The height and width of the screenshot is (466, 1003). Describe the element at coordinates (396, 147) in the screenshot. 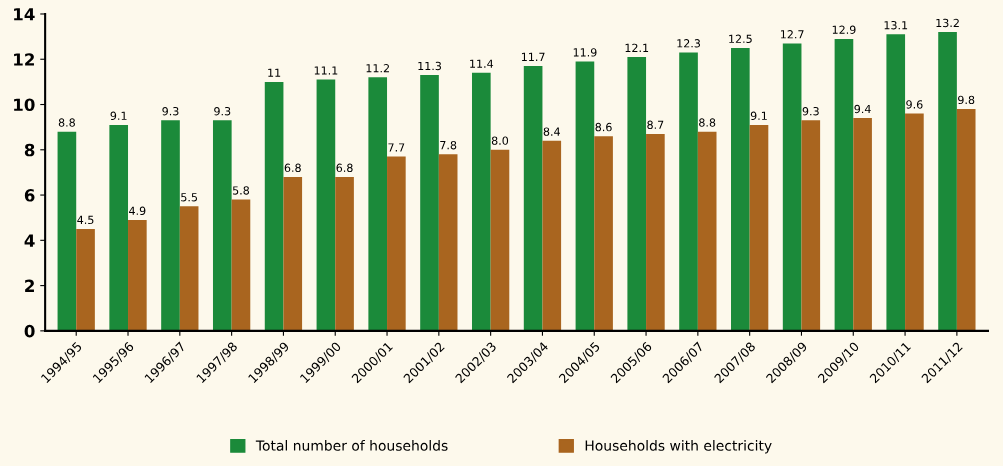

I see `data-label: 7.7` at that location.